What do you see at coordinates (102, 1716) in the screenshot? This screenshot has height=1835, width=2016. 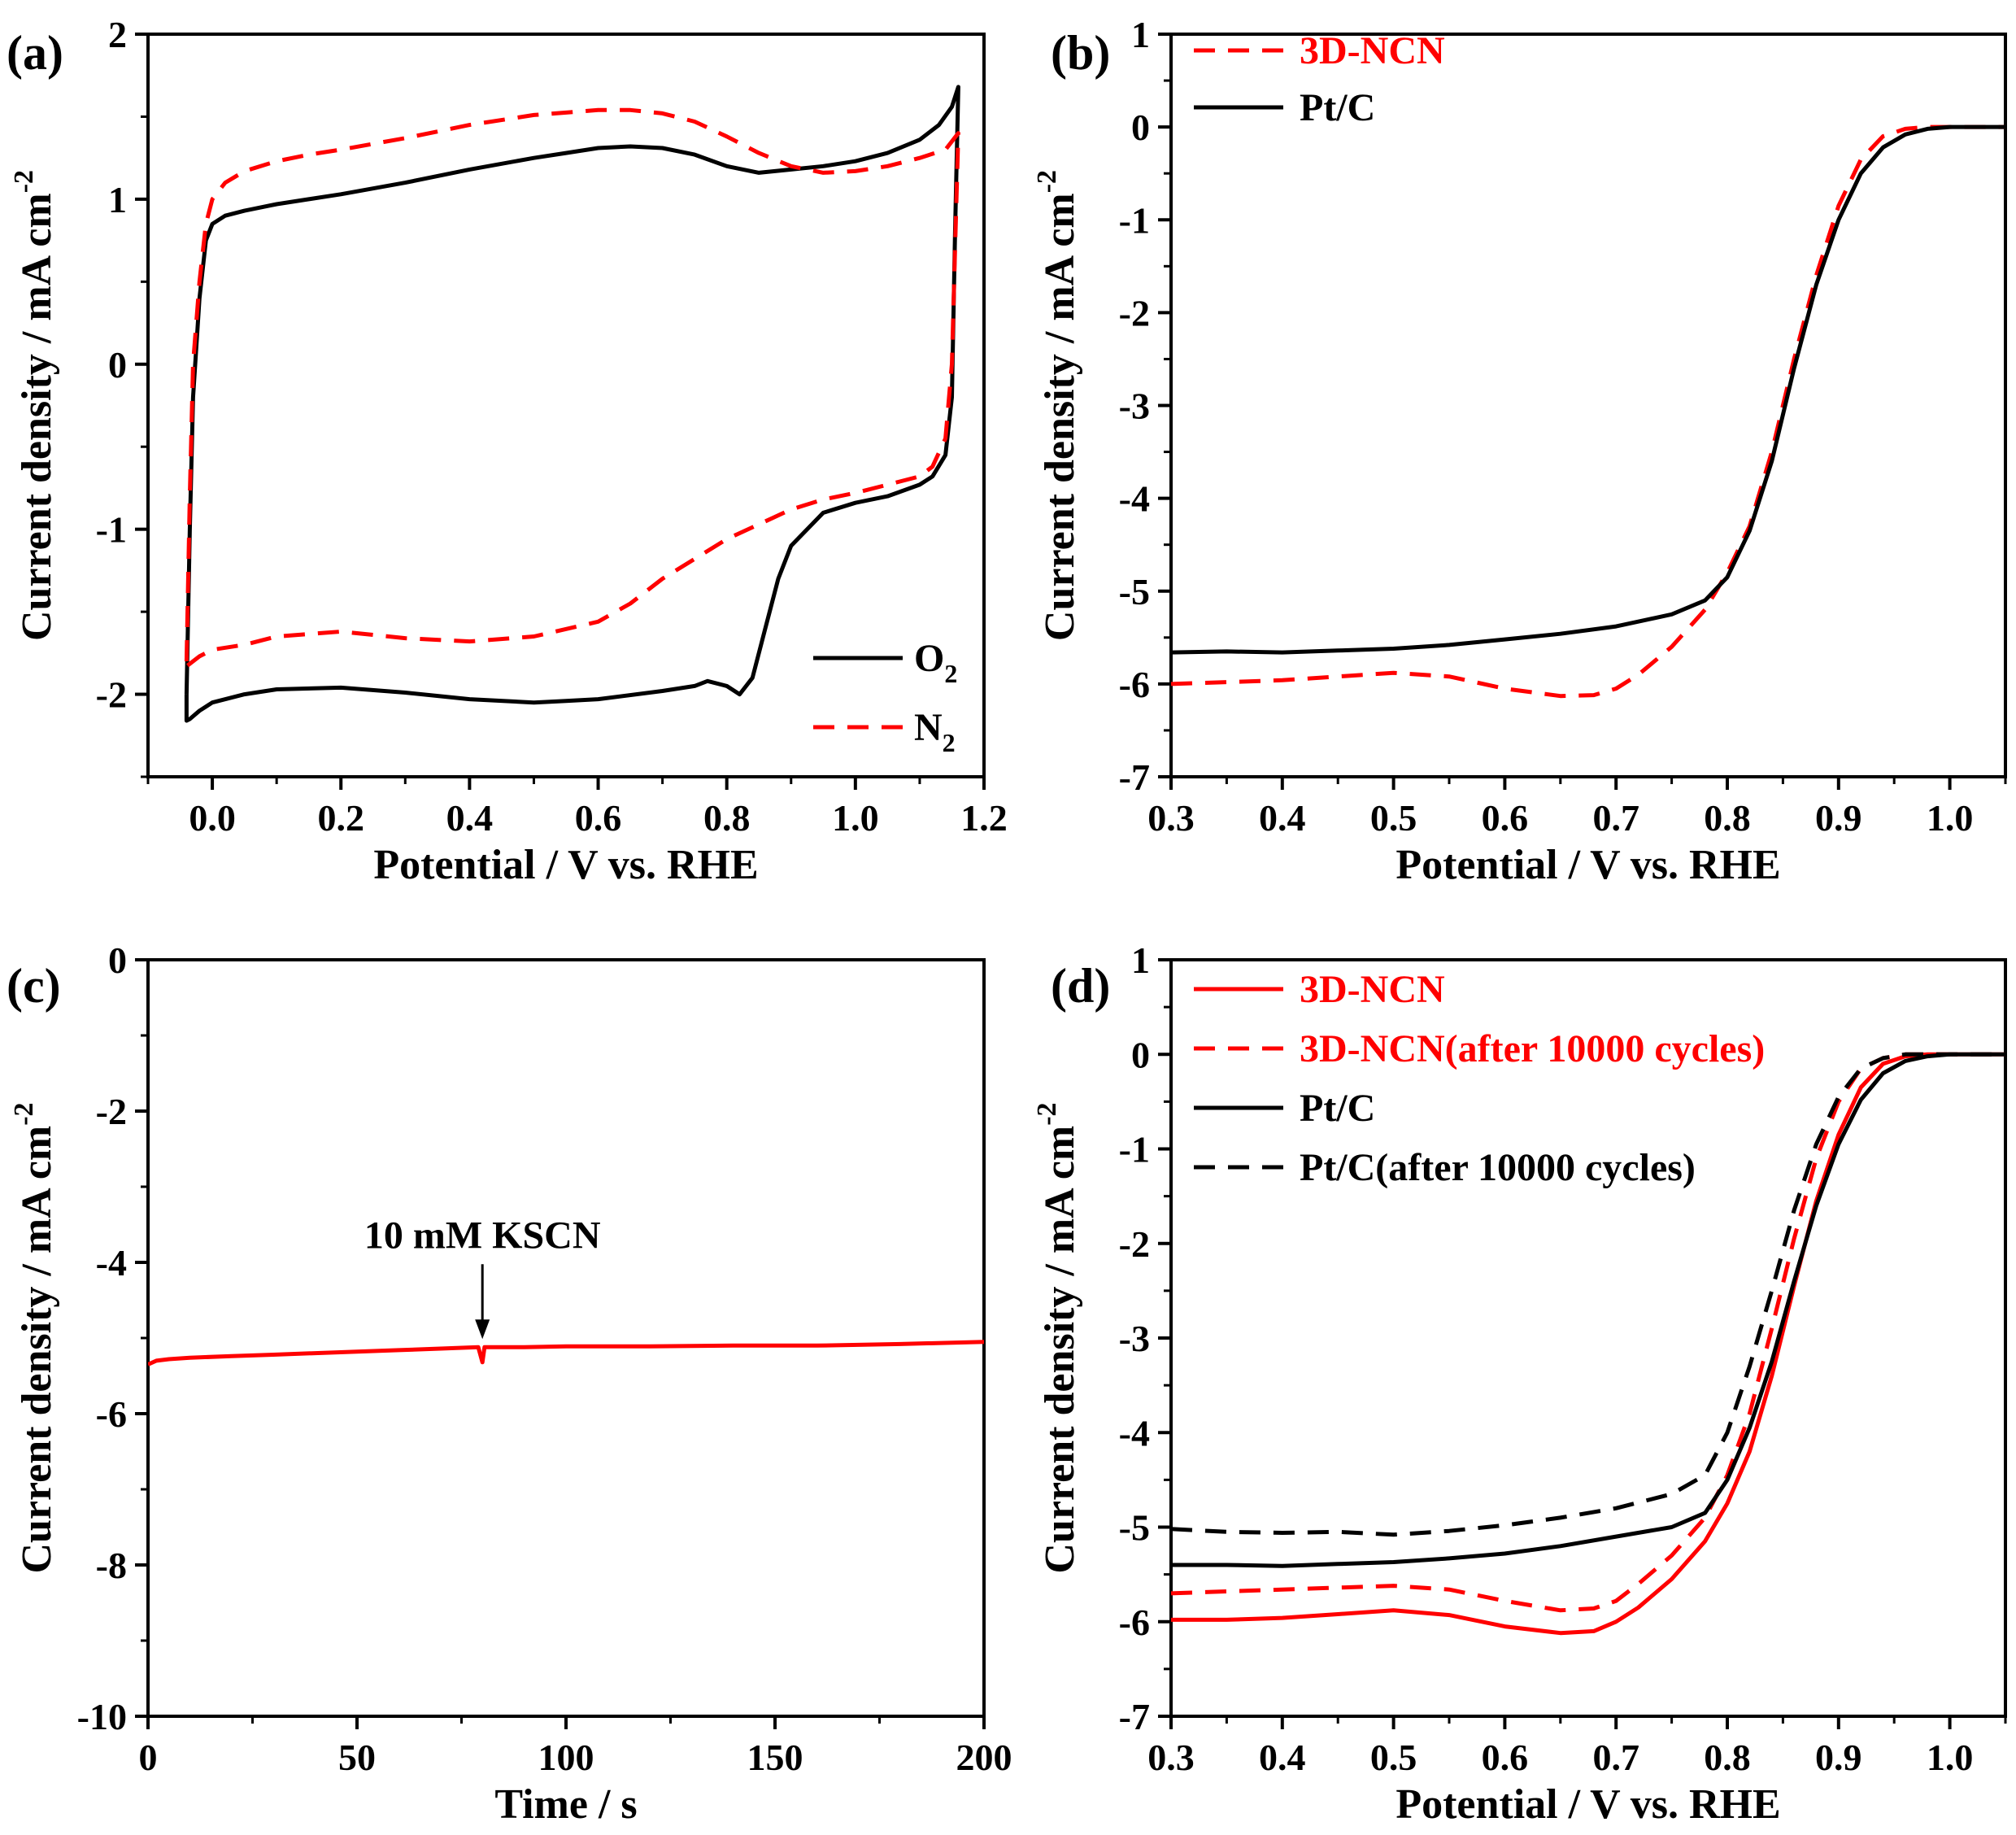 I see `y-tick-label: -10` at bounding box center [102, 1716].